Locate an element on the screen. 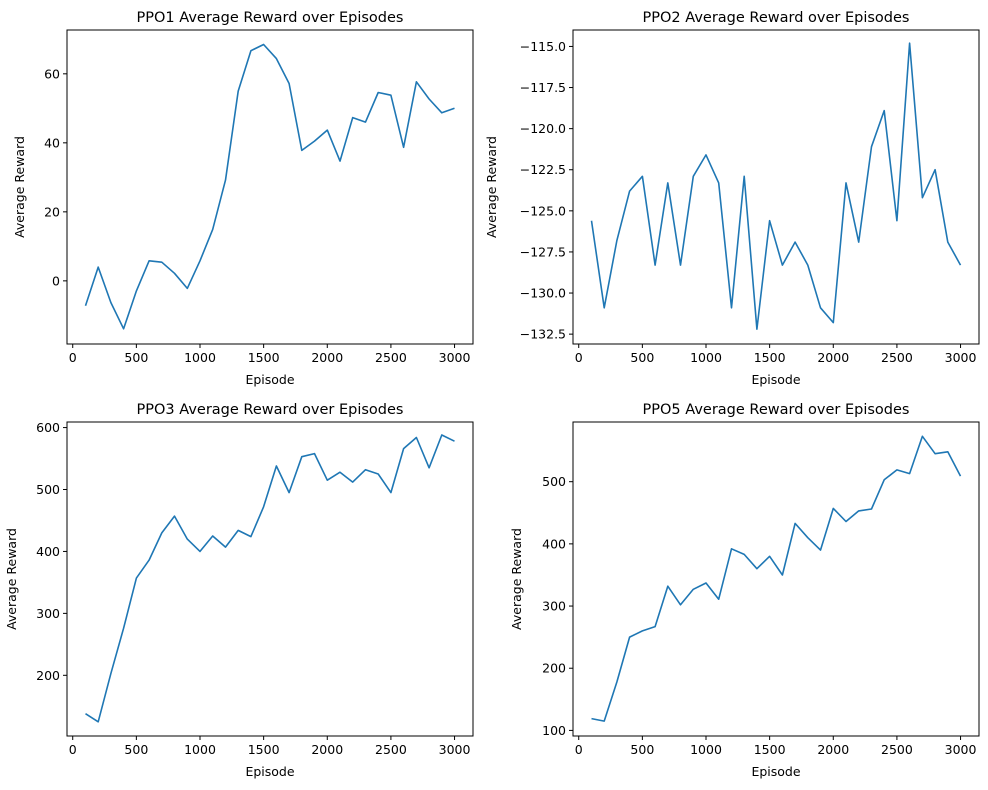 Image resolution: width=988 pixels, height=790 pixels. chart-title: PPO5 Average Reward over Episodes is located at coordinates (776, 410).